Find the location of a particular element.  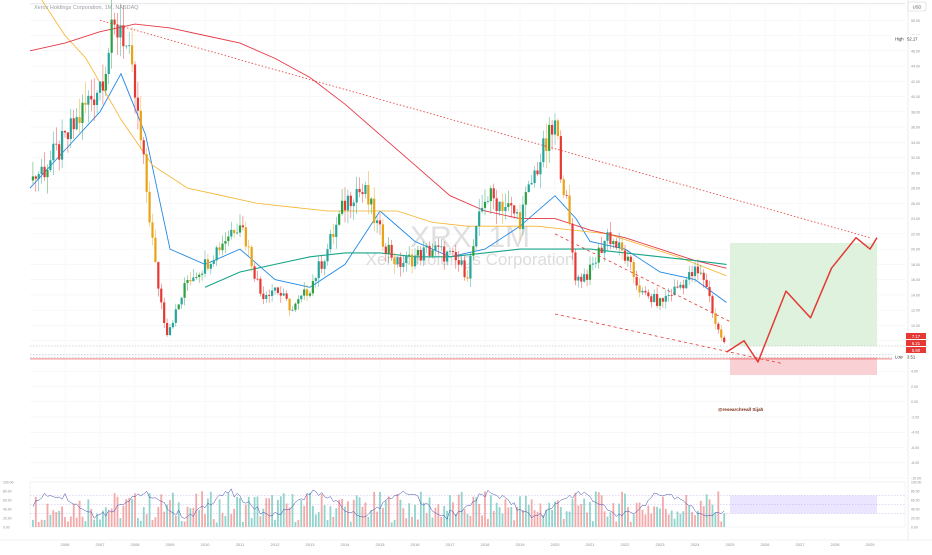

currency-button is located at coordinates (917, 6).